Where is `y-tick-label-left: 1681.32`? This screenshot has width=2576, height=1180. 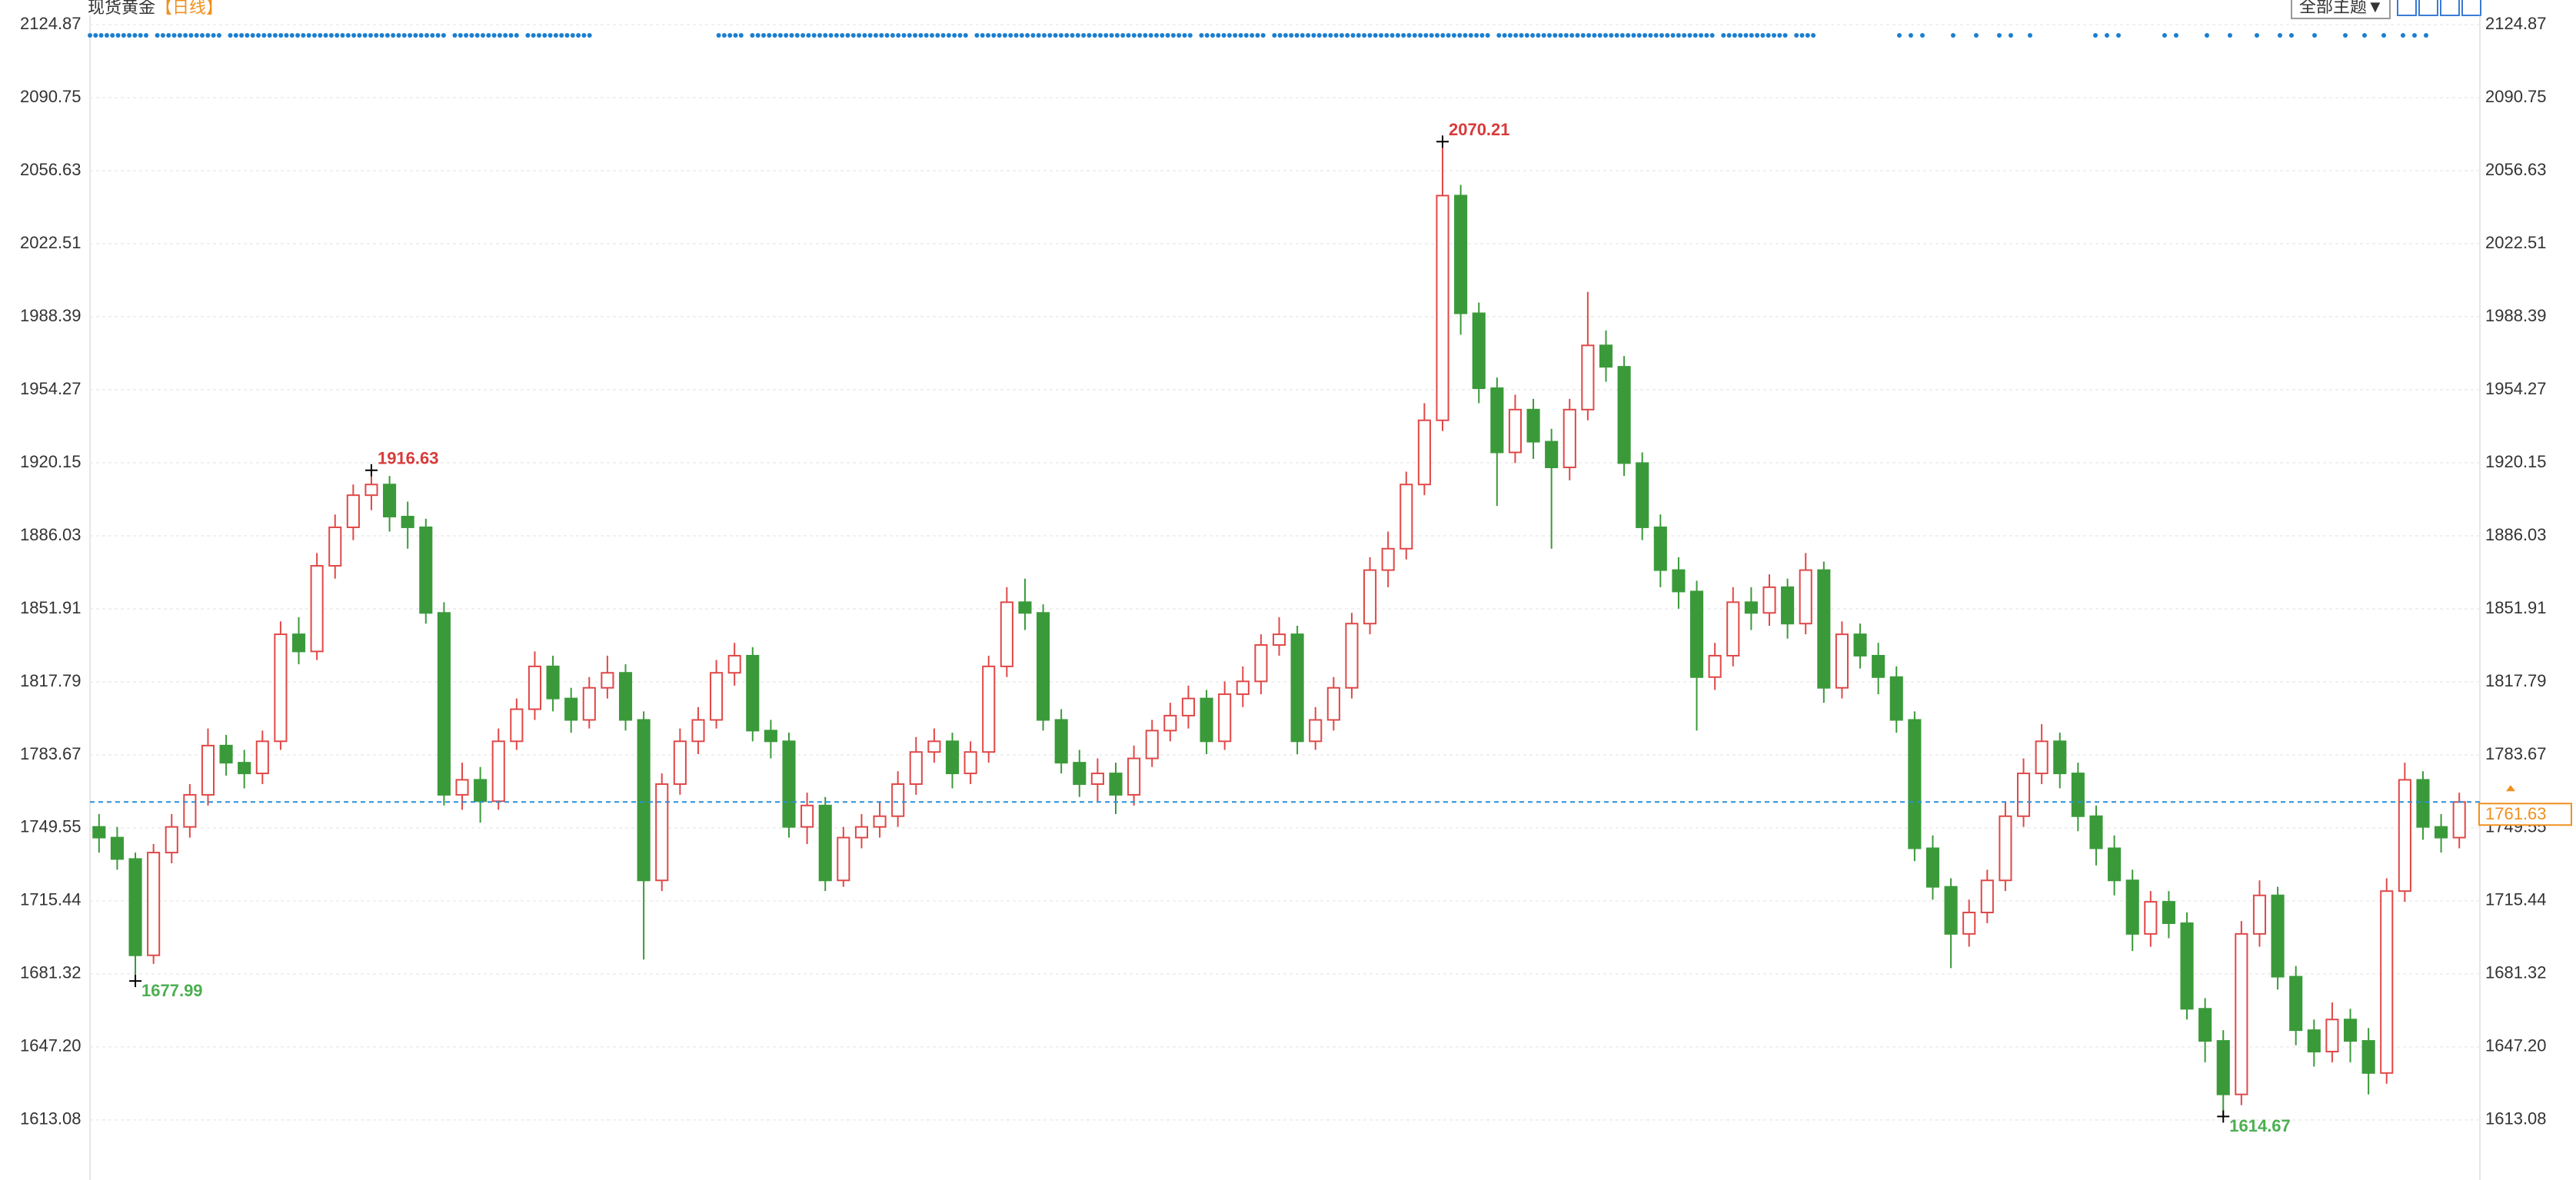 y-tick-label-left: 1681.32 is located at coordinates (51, 973).